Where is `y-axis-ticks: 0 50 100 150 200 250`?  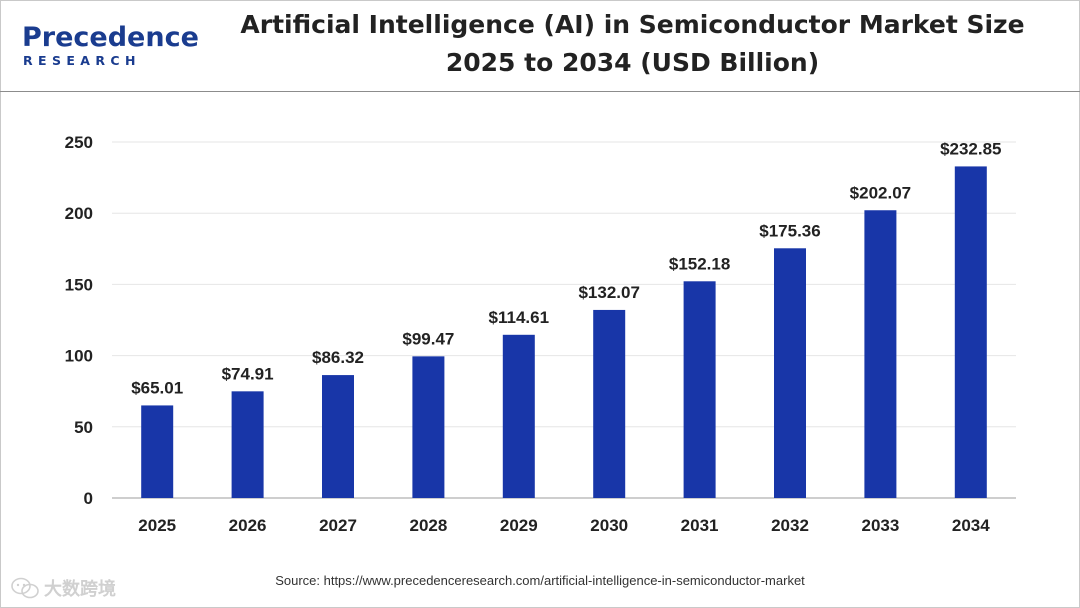
y-axis-ticks: 0 50 100 150 200 250 is located at coordinates (79, 320).